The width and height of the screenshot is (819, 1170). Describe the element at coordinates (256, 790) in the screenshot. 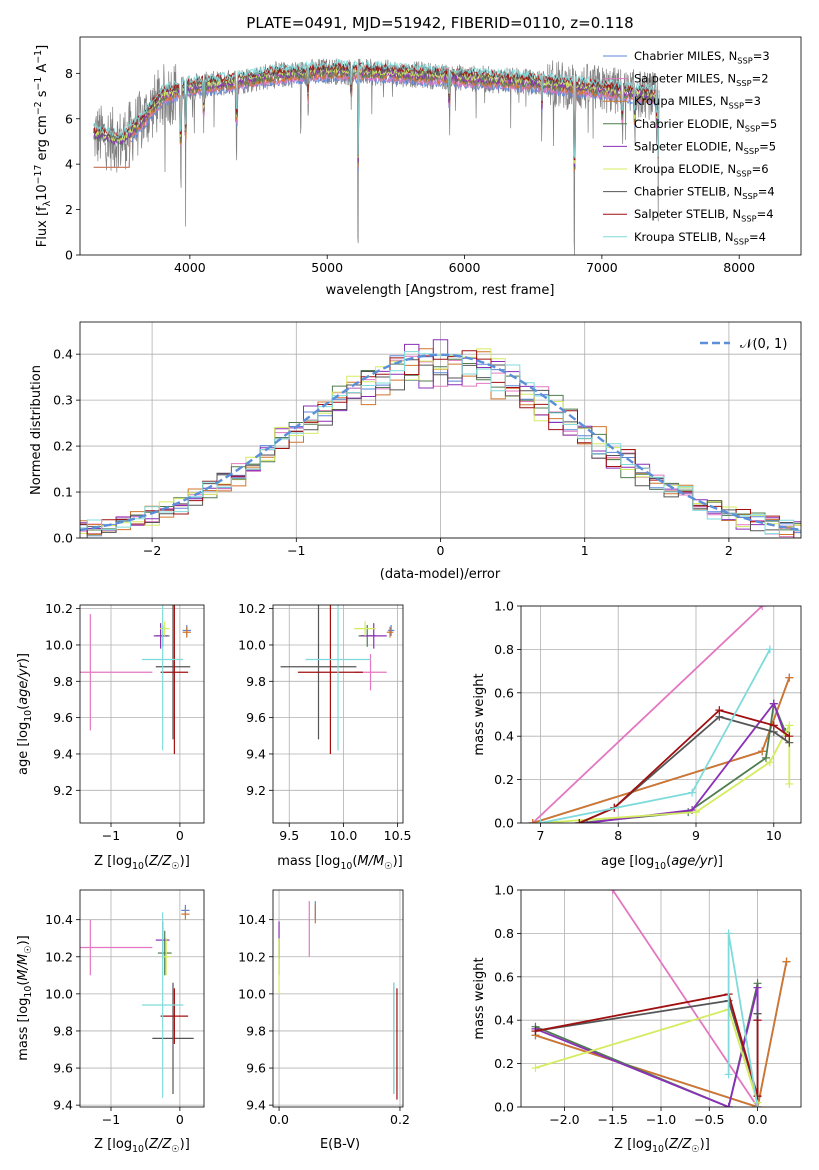

I see `y-tick-label: 9.2` at that location.